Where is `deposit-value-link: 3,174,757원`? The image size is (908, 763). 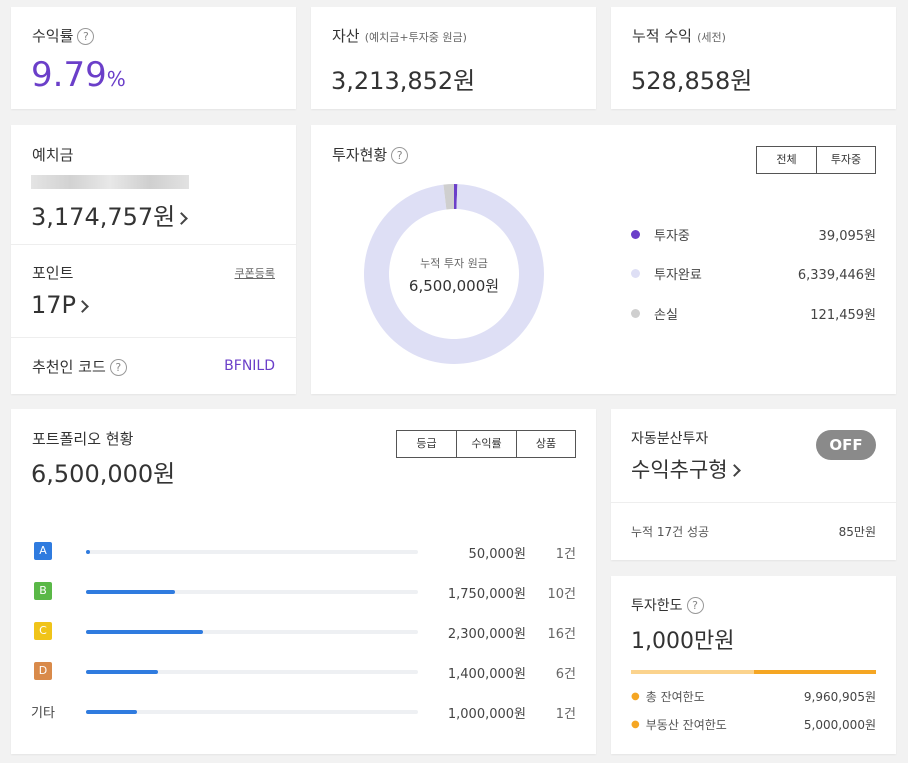
deposit-value-link: 3,174,757원 is located at coordinates (110, 214).